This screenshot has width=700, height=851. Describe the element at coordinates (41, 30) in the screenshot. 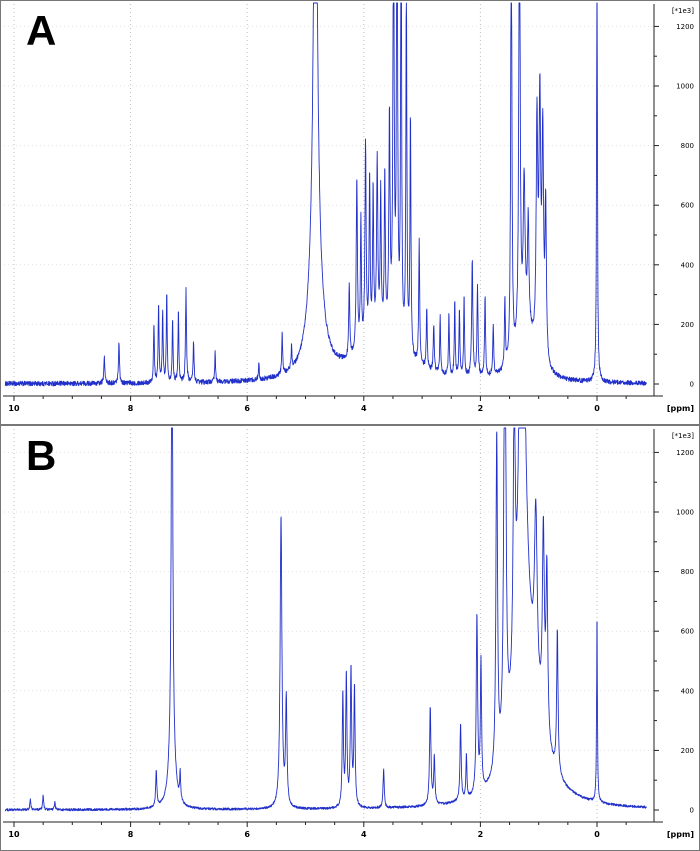

I see `panel-label-a: A` at that location.